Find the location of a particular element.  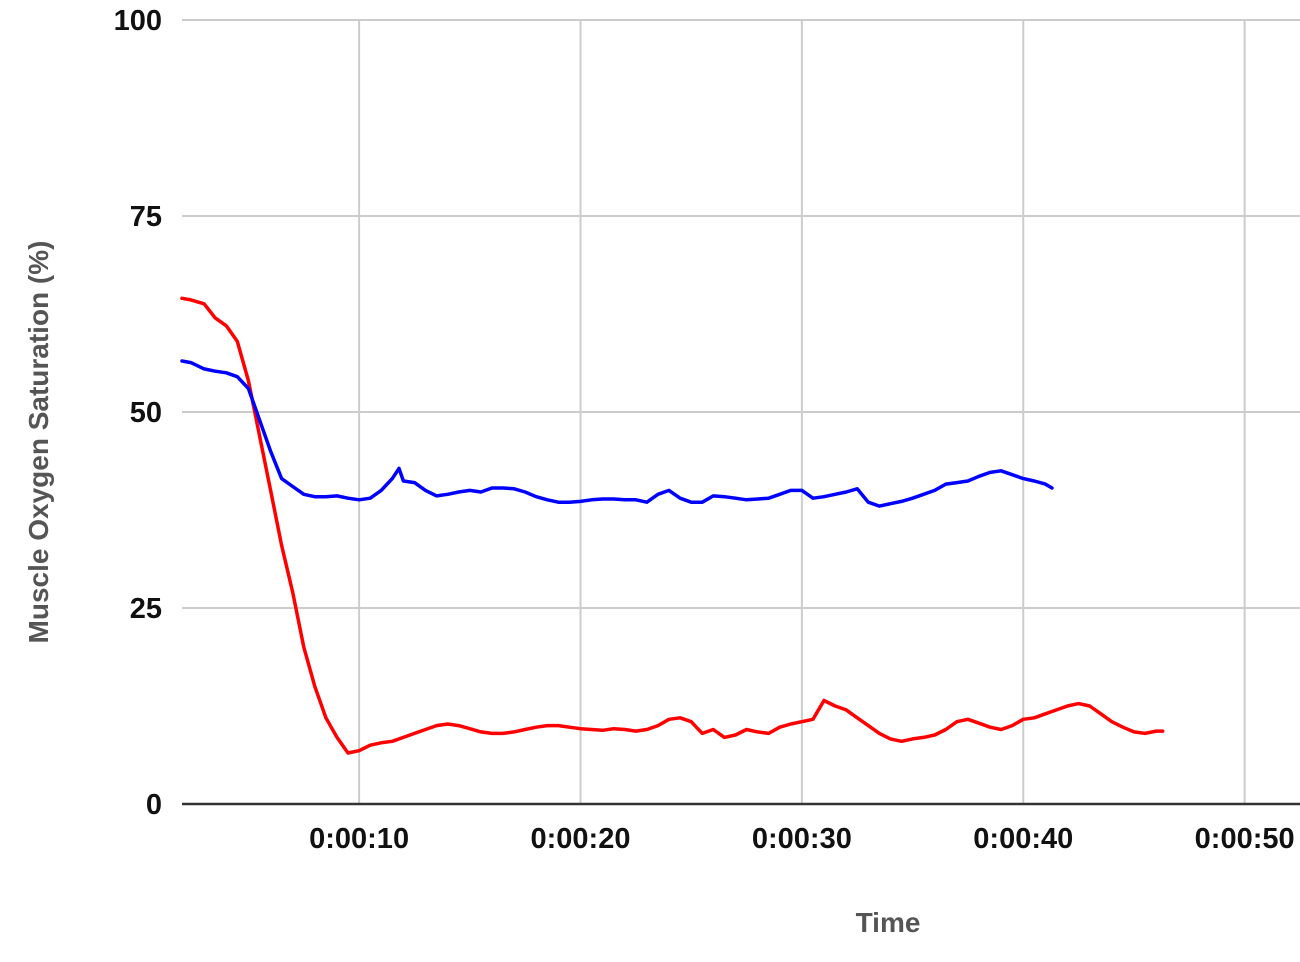

x-tick-label: 0:00:50 is located at coordinates (1245, 839).